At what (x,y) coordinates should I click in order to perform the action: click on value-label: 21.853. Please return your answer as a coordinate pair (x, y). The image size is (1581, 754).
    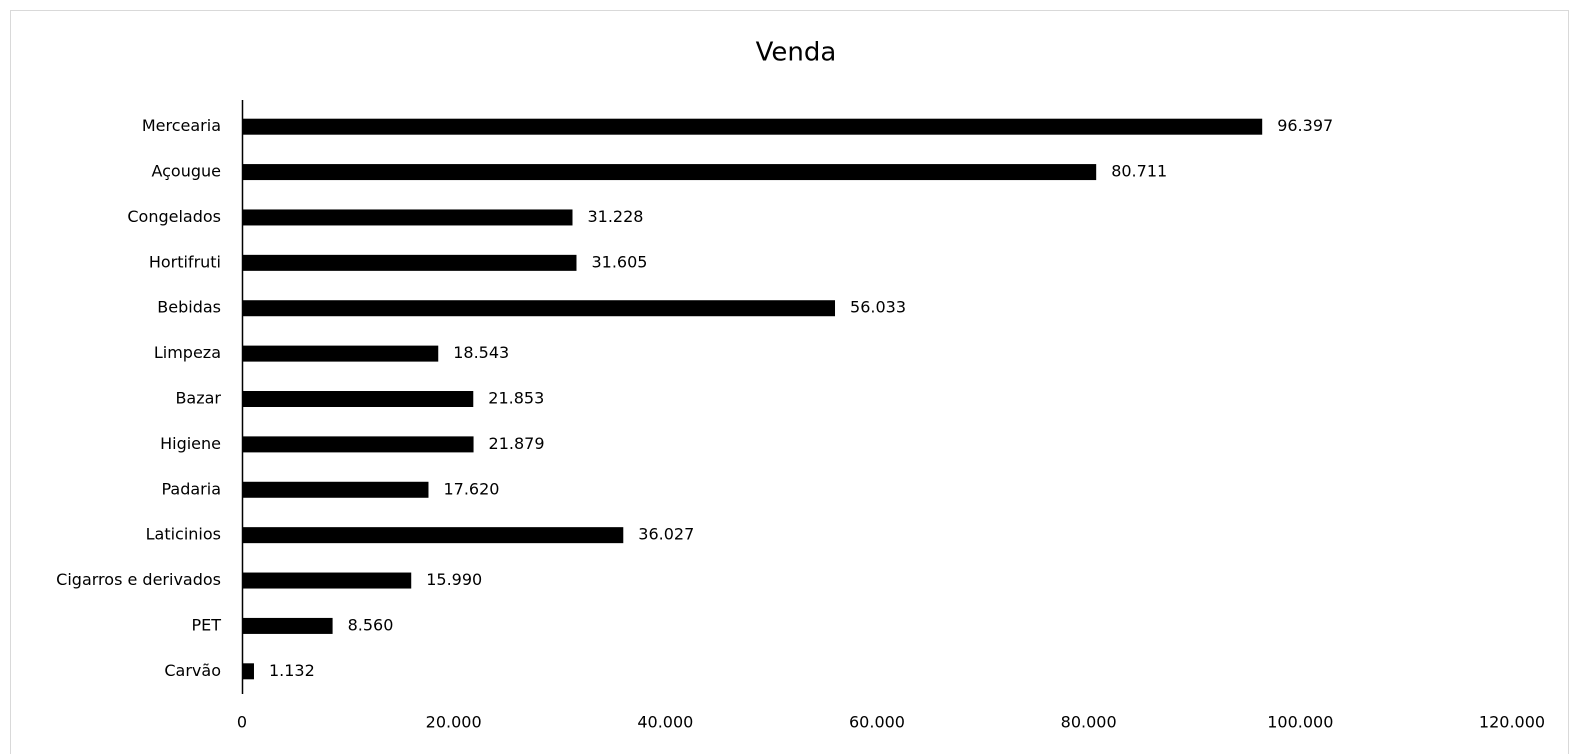
    Looking at the image, I should click on (516, 398).